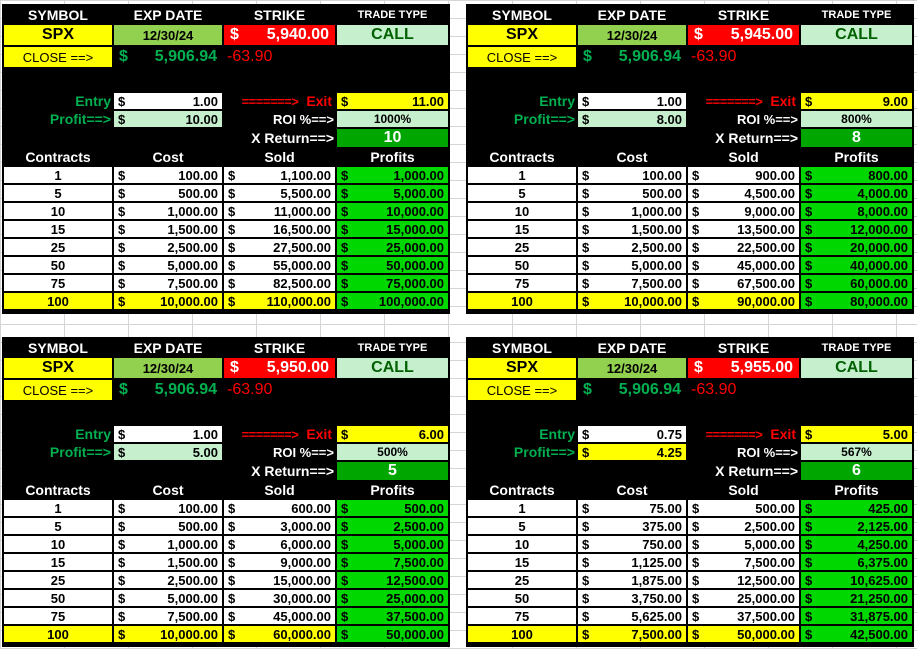  Describe the element at coordinates (392, 283) in the screenshot. I see `profit-cell: $ 75,000.00` at that location.